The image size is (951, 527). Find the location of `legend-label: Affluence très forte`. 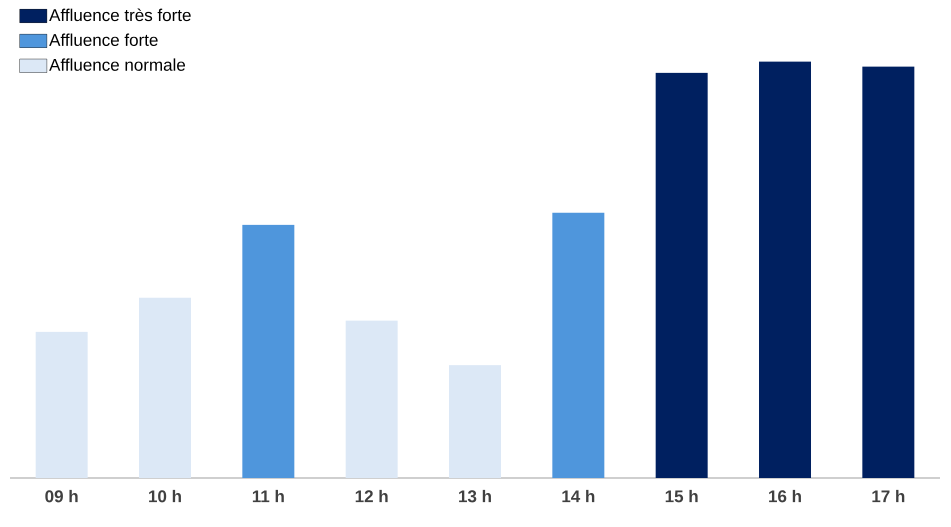

legend-label: Affluence très forte is located at coordinates (120, 15).